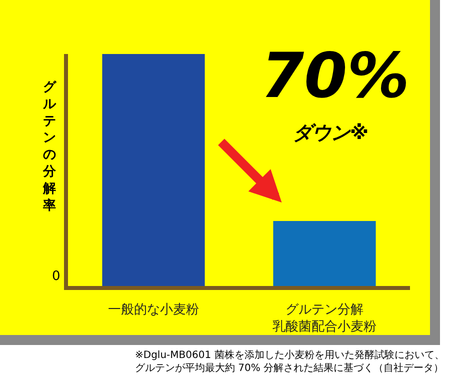 This screenshot has height=377, width=451. Describe the element at coordinates (289, 361) in the screenshot. I see `text: ※Dglu-MB0601 菌株を添加した小麦粉を用いた発酵試験において、グルテンが平均最大約 70% 分解された結果に基づく（自社データ）` at that location.